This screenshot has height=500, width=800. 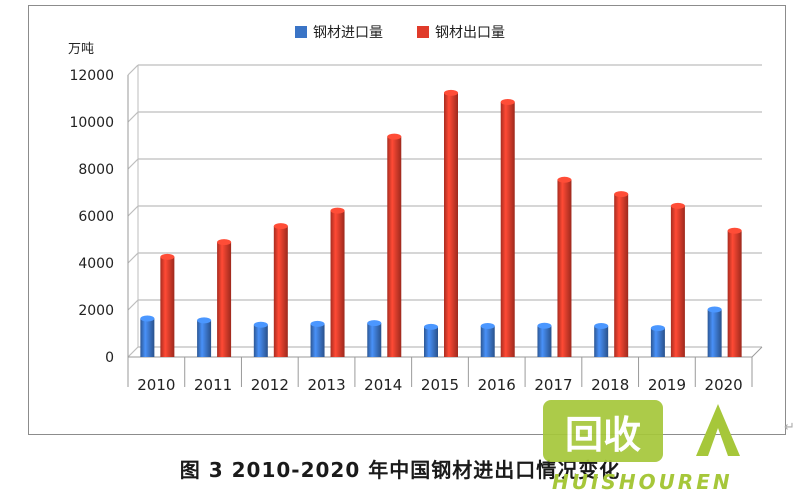 What do you see at coordinates (714, 333) in the screenshot?
I see `import-bar-2020` at bounding box center [714, 333].